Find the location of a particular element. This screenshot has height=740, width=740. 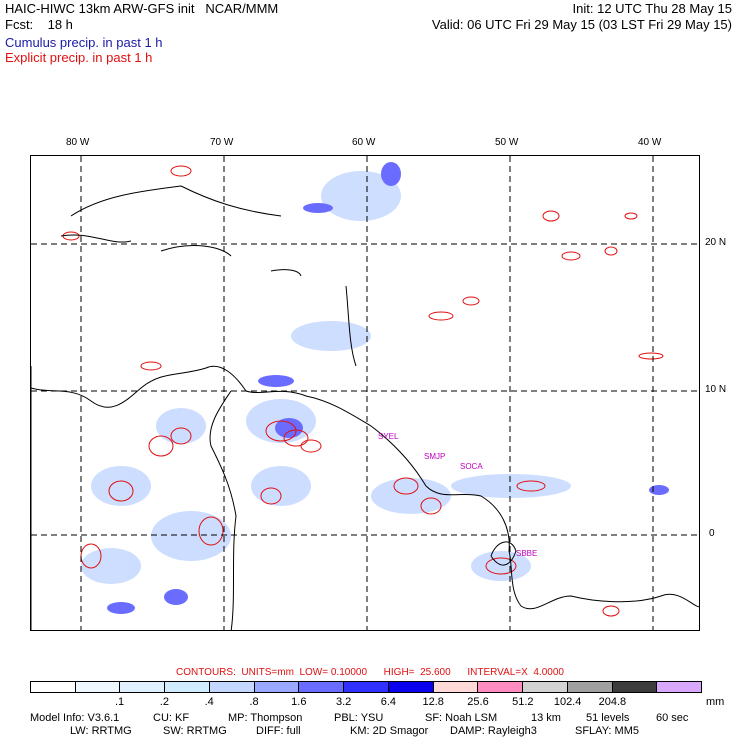

model-info-damp: DAMP: Rayleigh3 is located at coordinates (493, 731).